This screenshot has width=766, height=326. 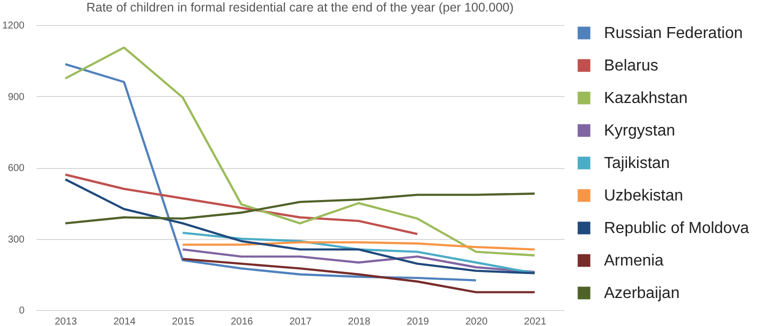 What do you see at coordinates (677, 228) in the screenshot?
I see `legend-label: Republic of Moldova` at bounding box center [677, 228].